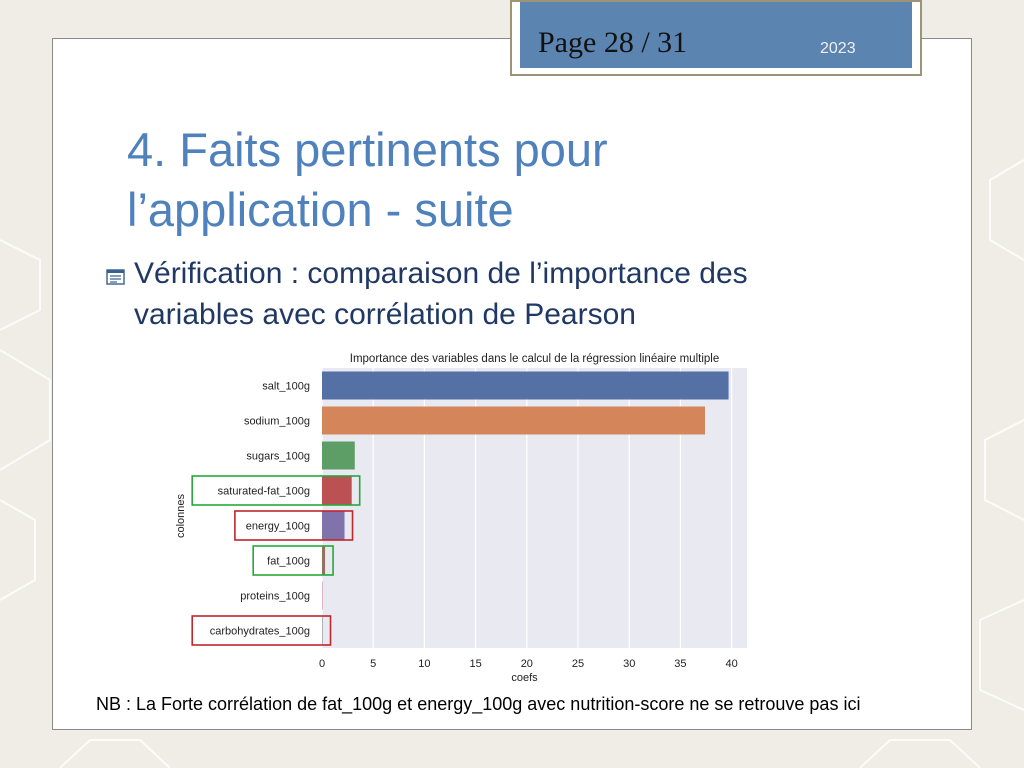 The width and height of the screenshot is (1024, 768). I want to click on y-axis-label: colonnes, so click(181, 515).